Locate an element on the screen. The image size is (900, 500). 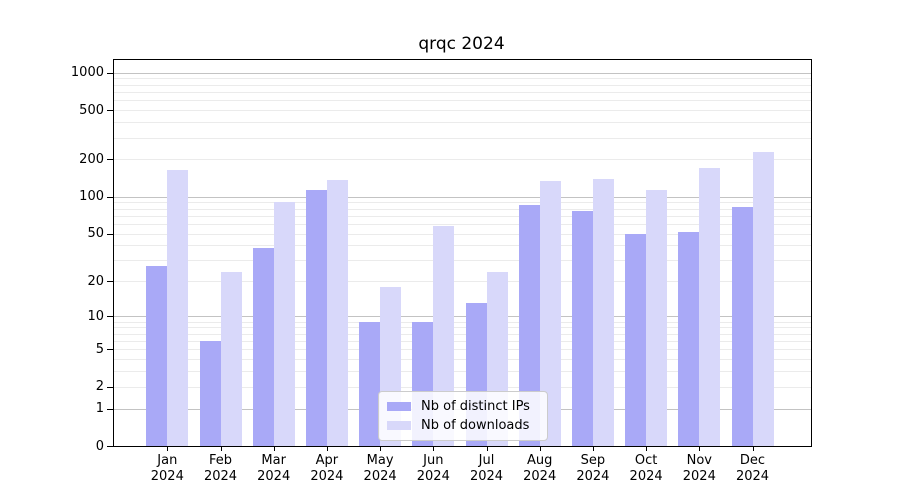
x-tick-label: Aug 2024 is located at coordinates (540, 469).